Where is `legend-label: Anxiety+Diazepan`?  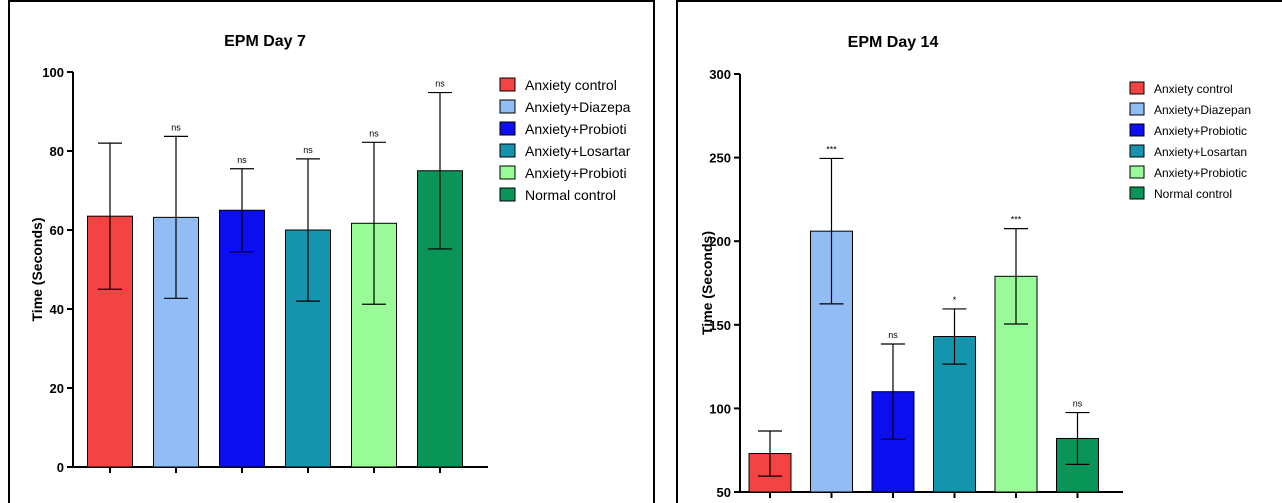 legend-label: Anxiety+Diazepan is located at coordinates (1202, 110).